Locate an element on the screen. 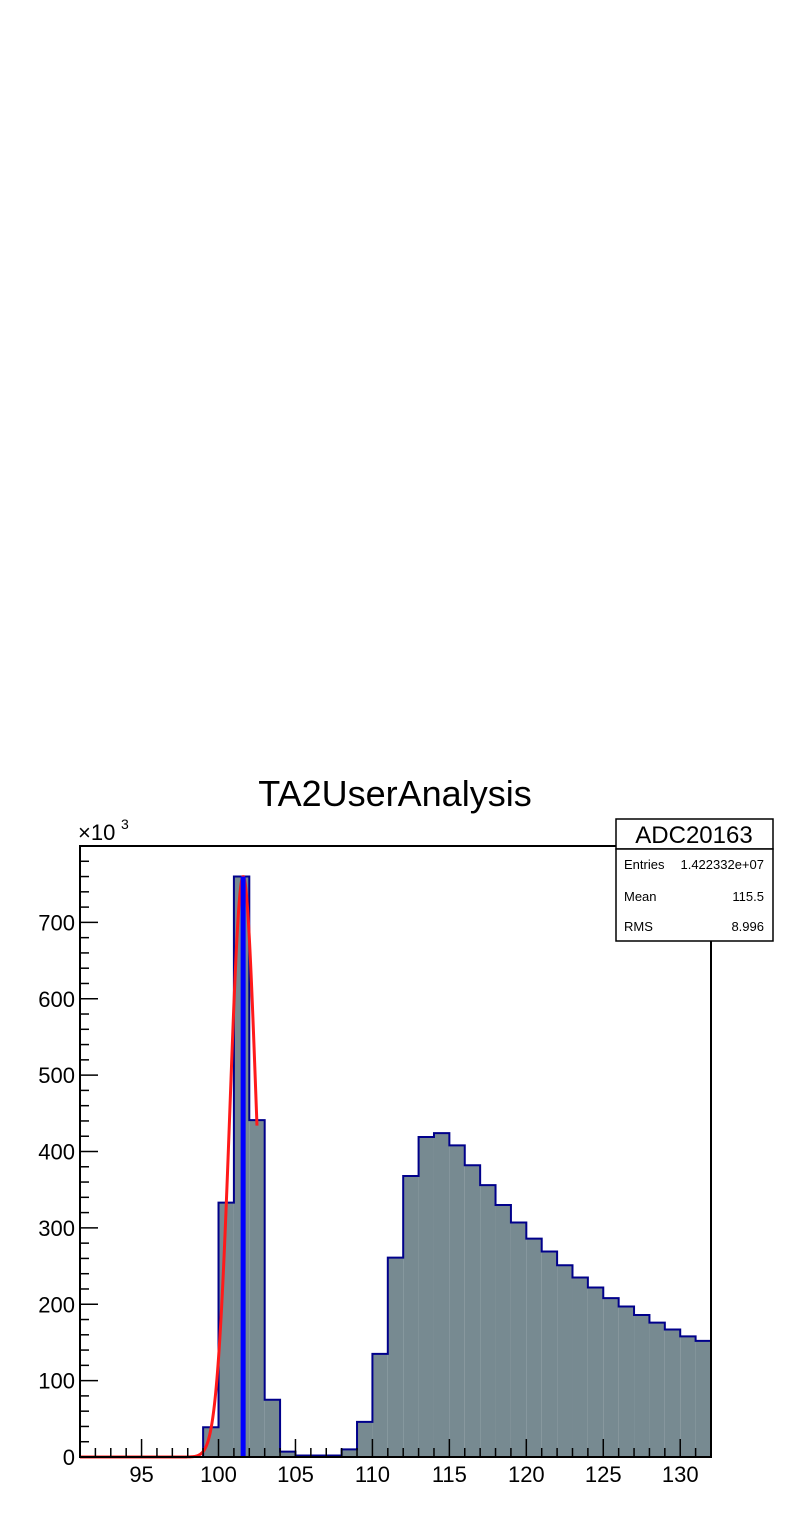 The width and height of the screenshot is (791, 1536). stats-header-frame is located at coordinates (694, 834).